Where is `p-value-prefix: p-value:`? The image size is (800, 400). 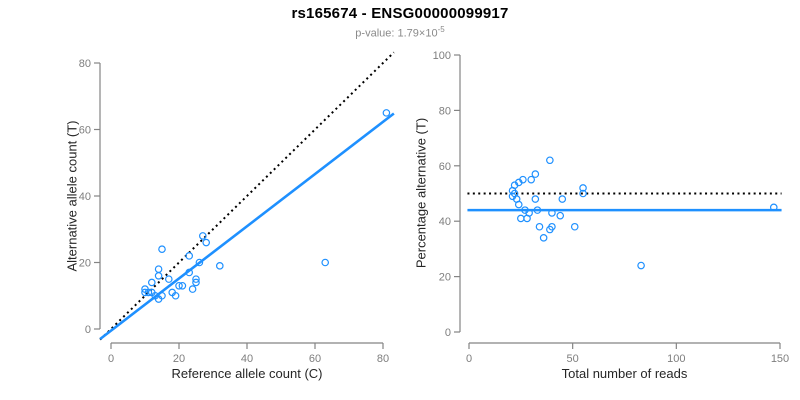 p-value-prefix: p-value: is located at coordinates (376, 33).